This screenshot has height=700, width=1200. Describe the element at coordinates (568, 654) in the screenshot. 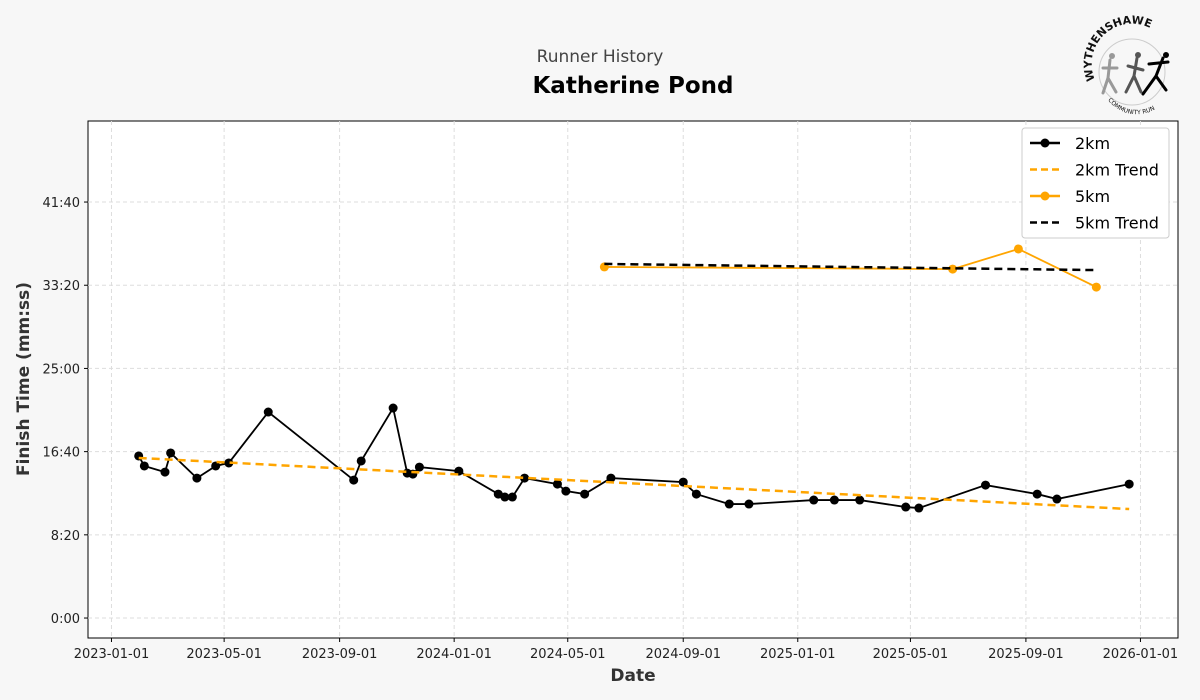

I see `x-tick-label: 2024-05-01` at that location.